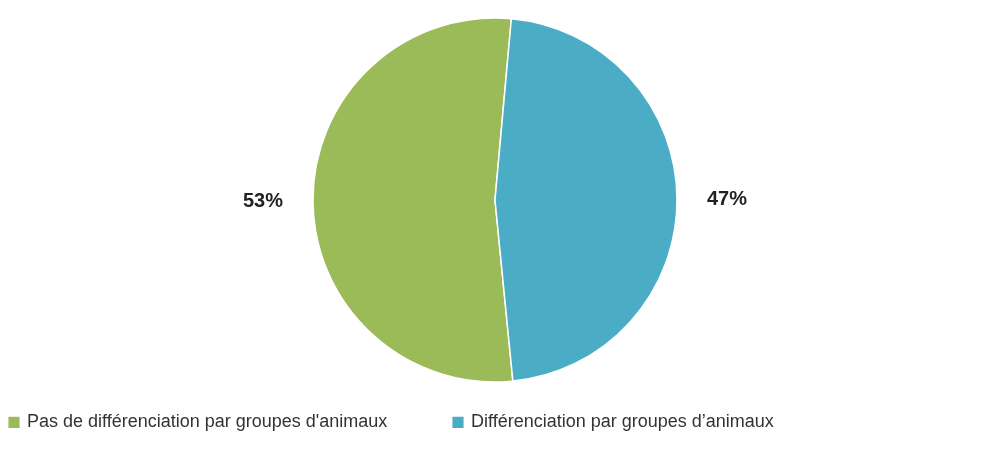 The width and height of the screenshot is (1002, 450). What do you see at coordinates (263, 199) in the screenshot?
I see `data-label: 53%` at bounding box center [263, 199].